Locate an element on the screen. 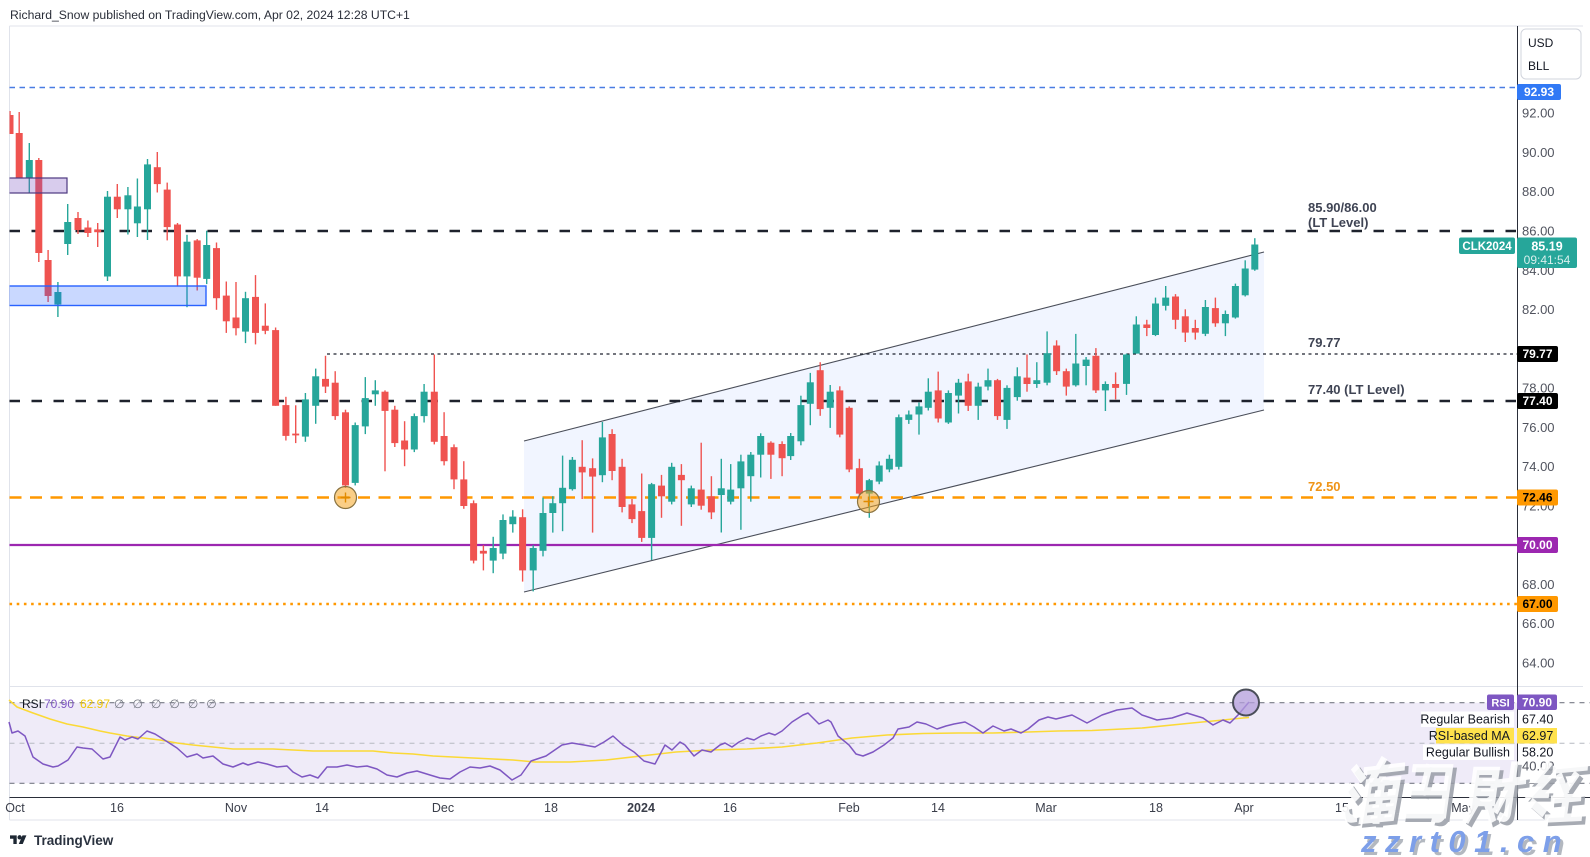  svg-text: 67.00 is located at coordinates (1537, 604).